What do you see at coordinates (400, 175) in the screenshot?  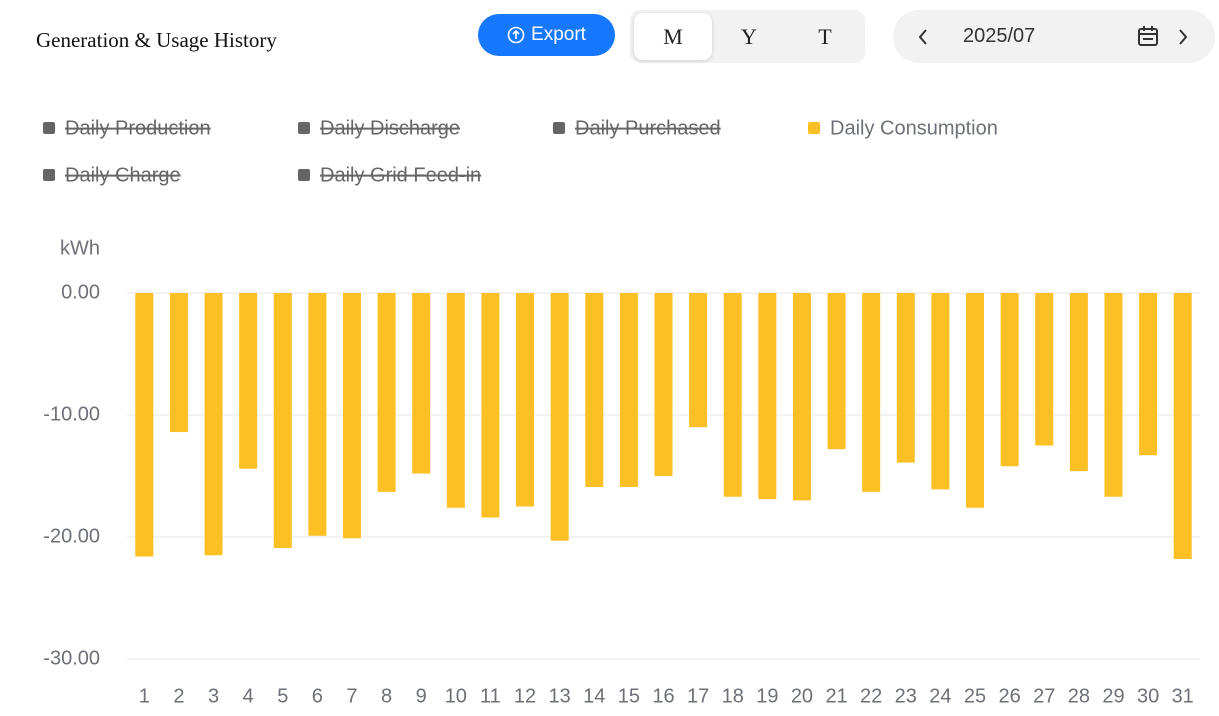 I see `legend-label: Daily Grid Feed-in` at bounding box center [400, 175].